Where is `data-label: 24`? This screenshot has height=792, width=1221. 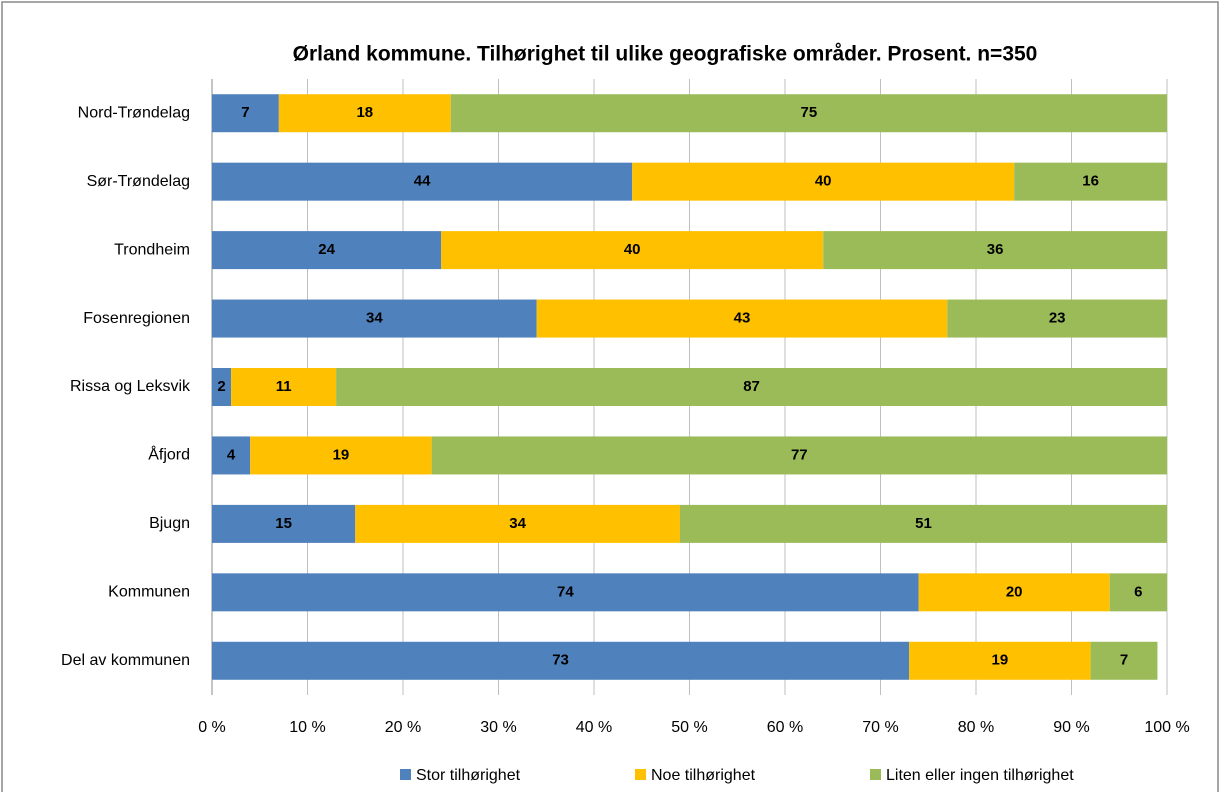
data-label: 24 is located at coordinates (326, 249).